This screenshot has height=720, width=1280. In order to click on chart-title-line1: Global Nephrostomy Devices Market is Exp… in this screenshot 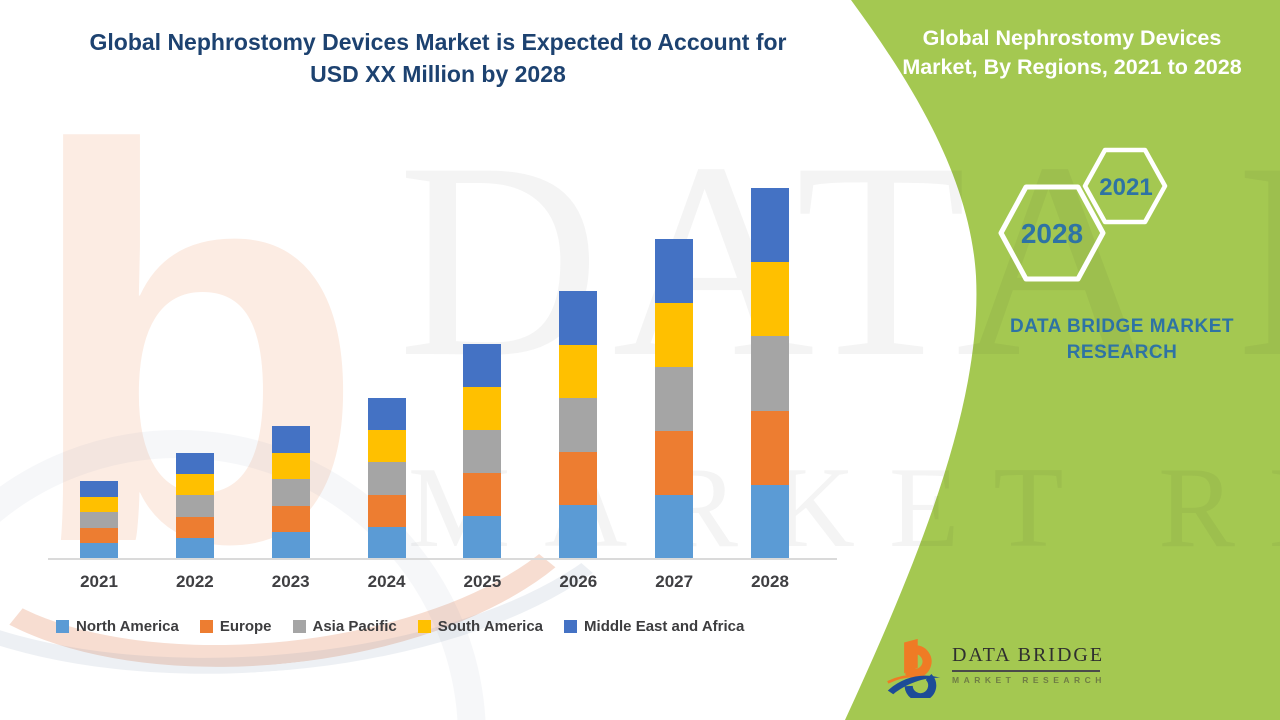, I will do `click(438, 42)`.